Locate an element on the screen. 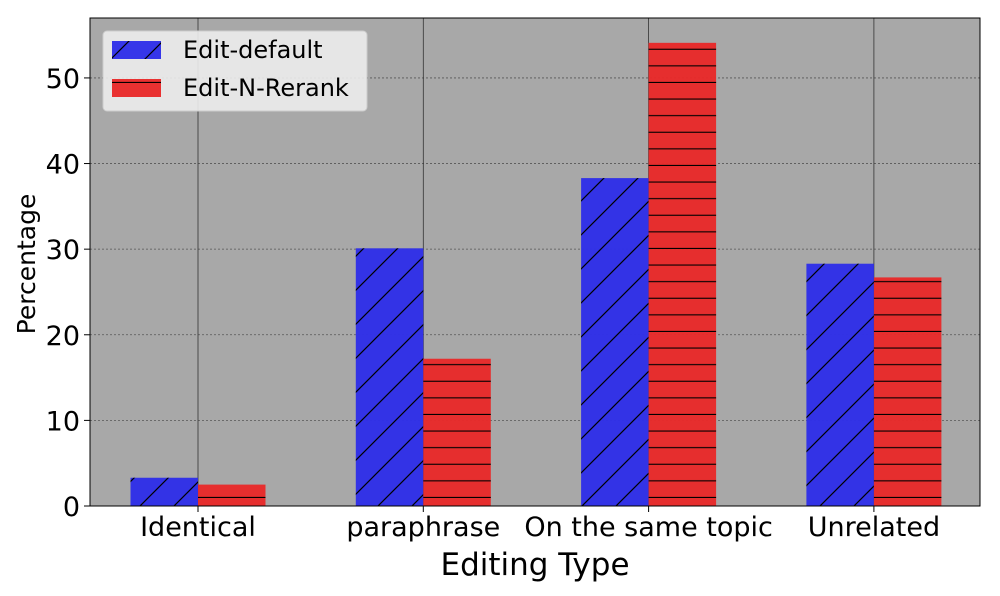 This screenshot has width=1000, height=596. bar-edit-default-identical is located at coordinates (164, 491).